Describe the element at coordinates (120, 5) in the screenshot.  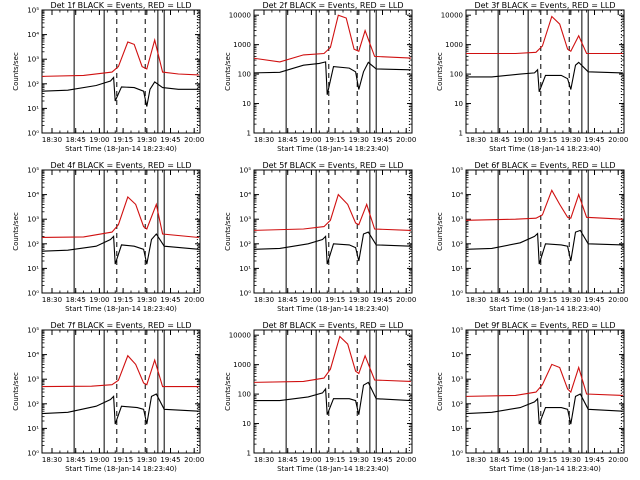
I see `panel-title: Det 1f BLACK = Events, RED = LLD` at that location.